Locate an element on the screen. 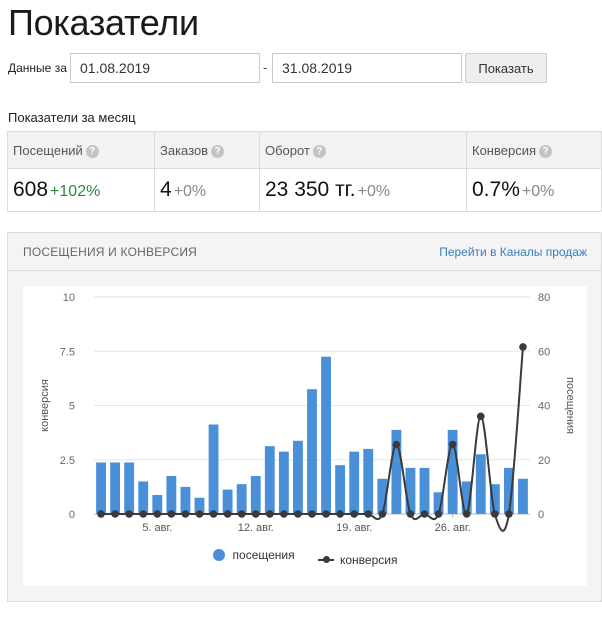 This screenshot has height=620, width=602. metric-orders: Заказов? 4 +0% is located at coordinates (207, 171).